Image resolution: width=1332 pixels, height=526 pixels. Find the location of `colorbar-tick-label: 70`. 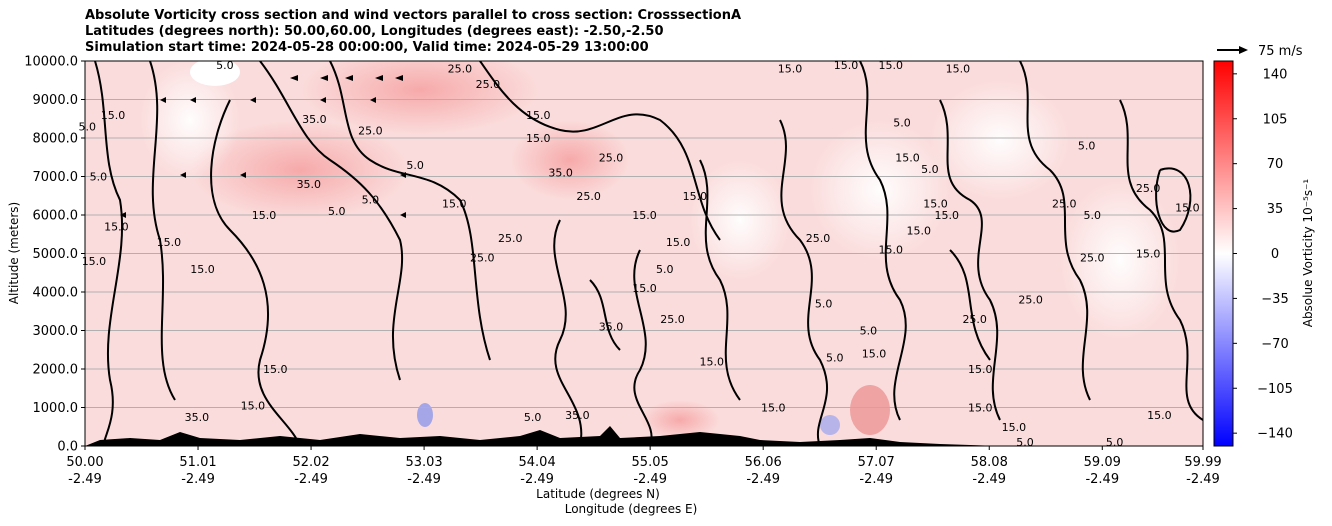

colorbar-tick-label: 70 is located at coordinates (1275, 164).